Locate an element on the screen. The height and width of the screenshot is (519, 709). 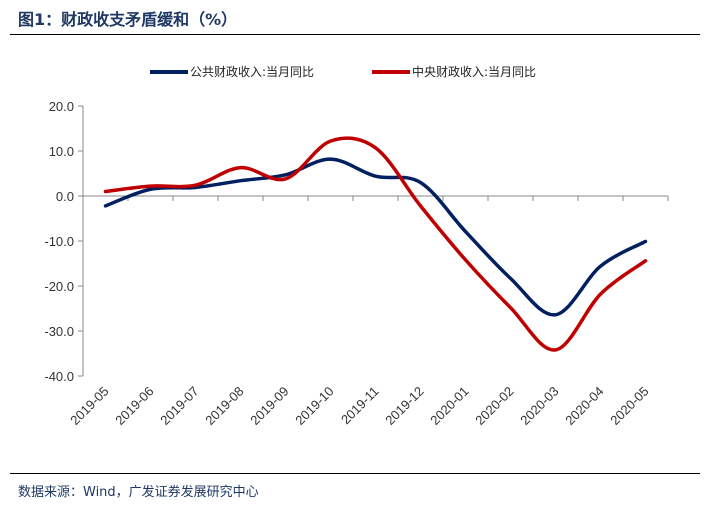
y-tick-label: 10.0 is located at coordinates (61, 151).